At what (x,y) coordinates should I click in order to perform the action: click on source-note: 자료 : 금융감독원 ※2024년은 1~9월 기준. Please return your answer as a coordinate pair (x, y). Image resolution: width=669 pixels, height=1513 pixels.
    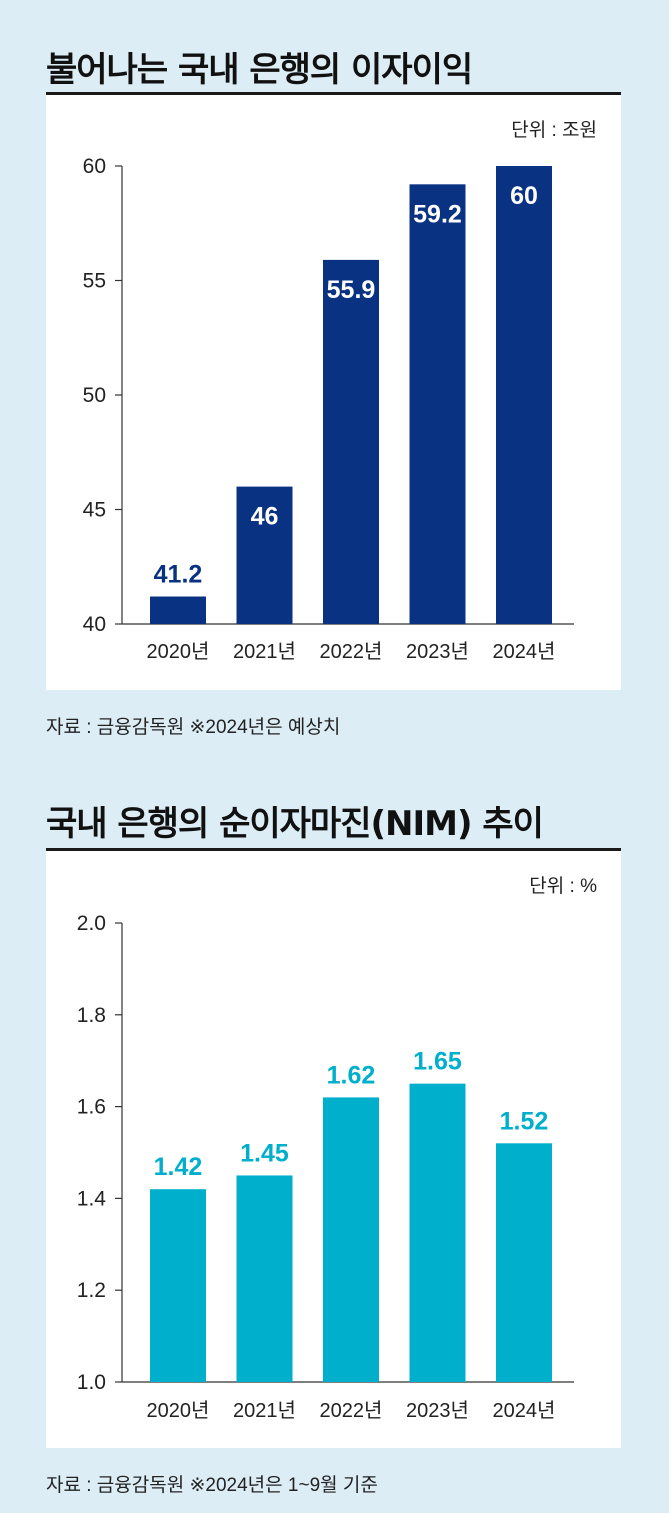
    Looking at the image, I should click on (212, 1485).